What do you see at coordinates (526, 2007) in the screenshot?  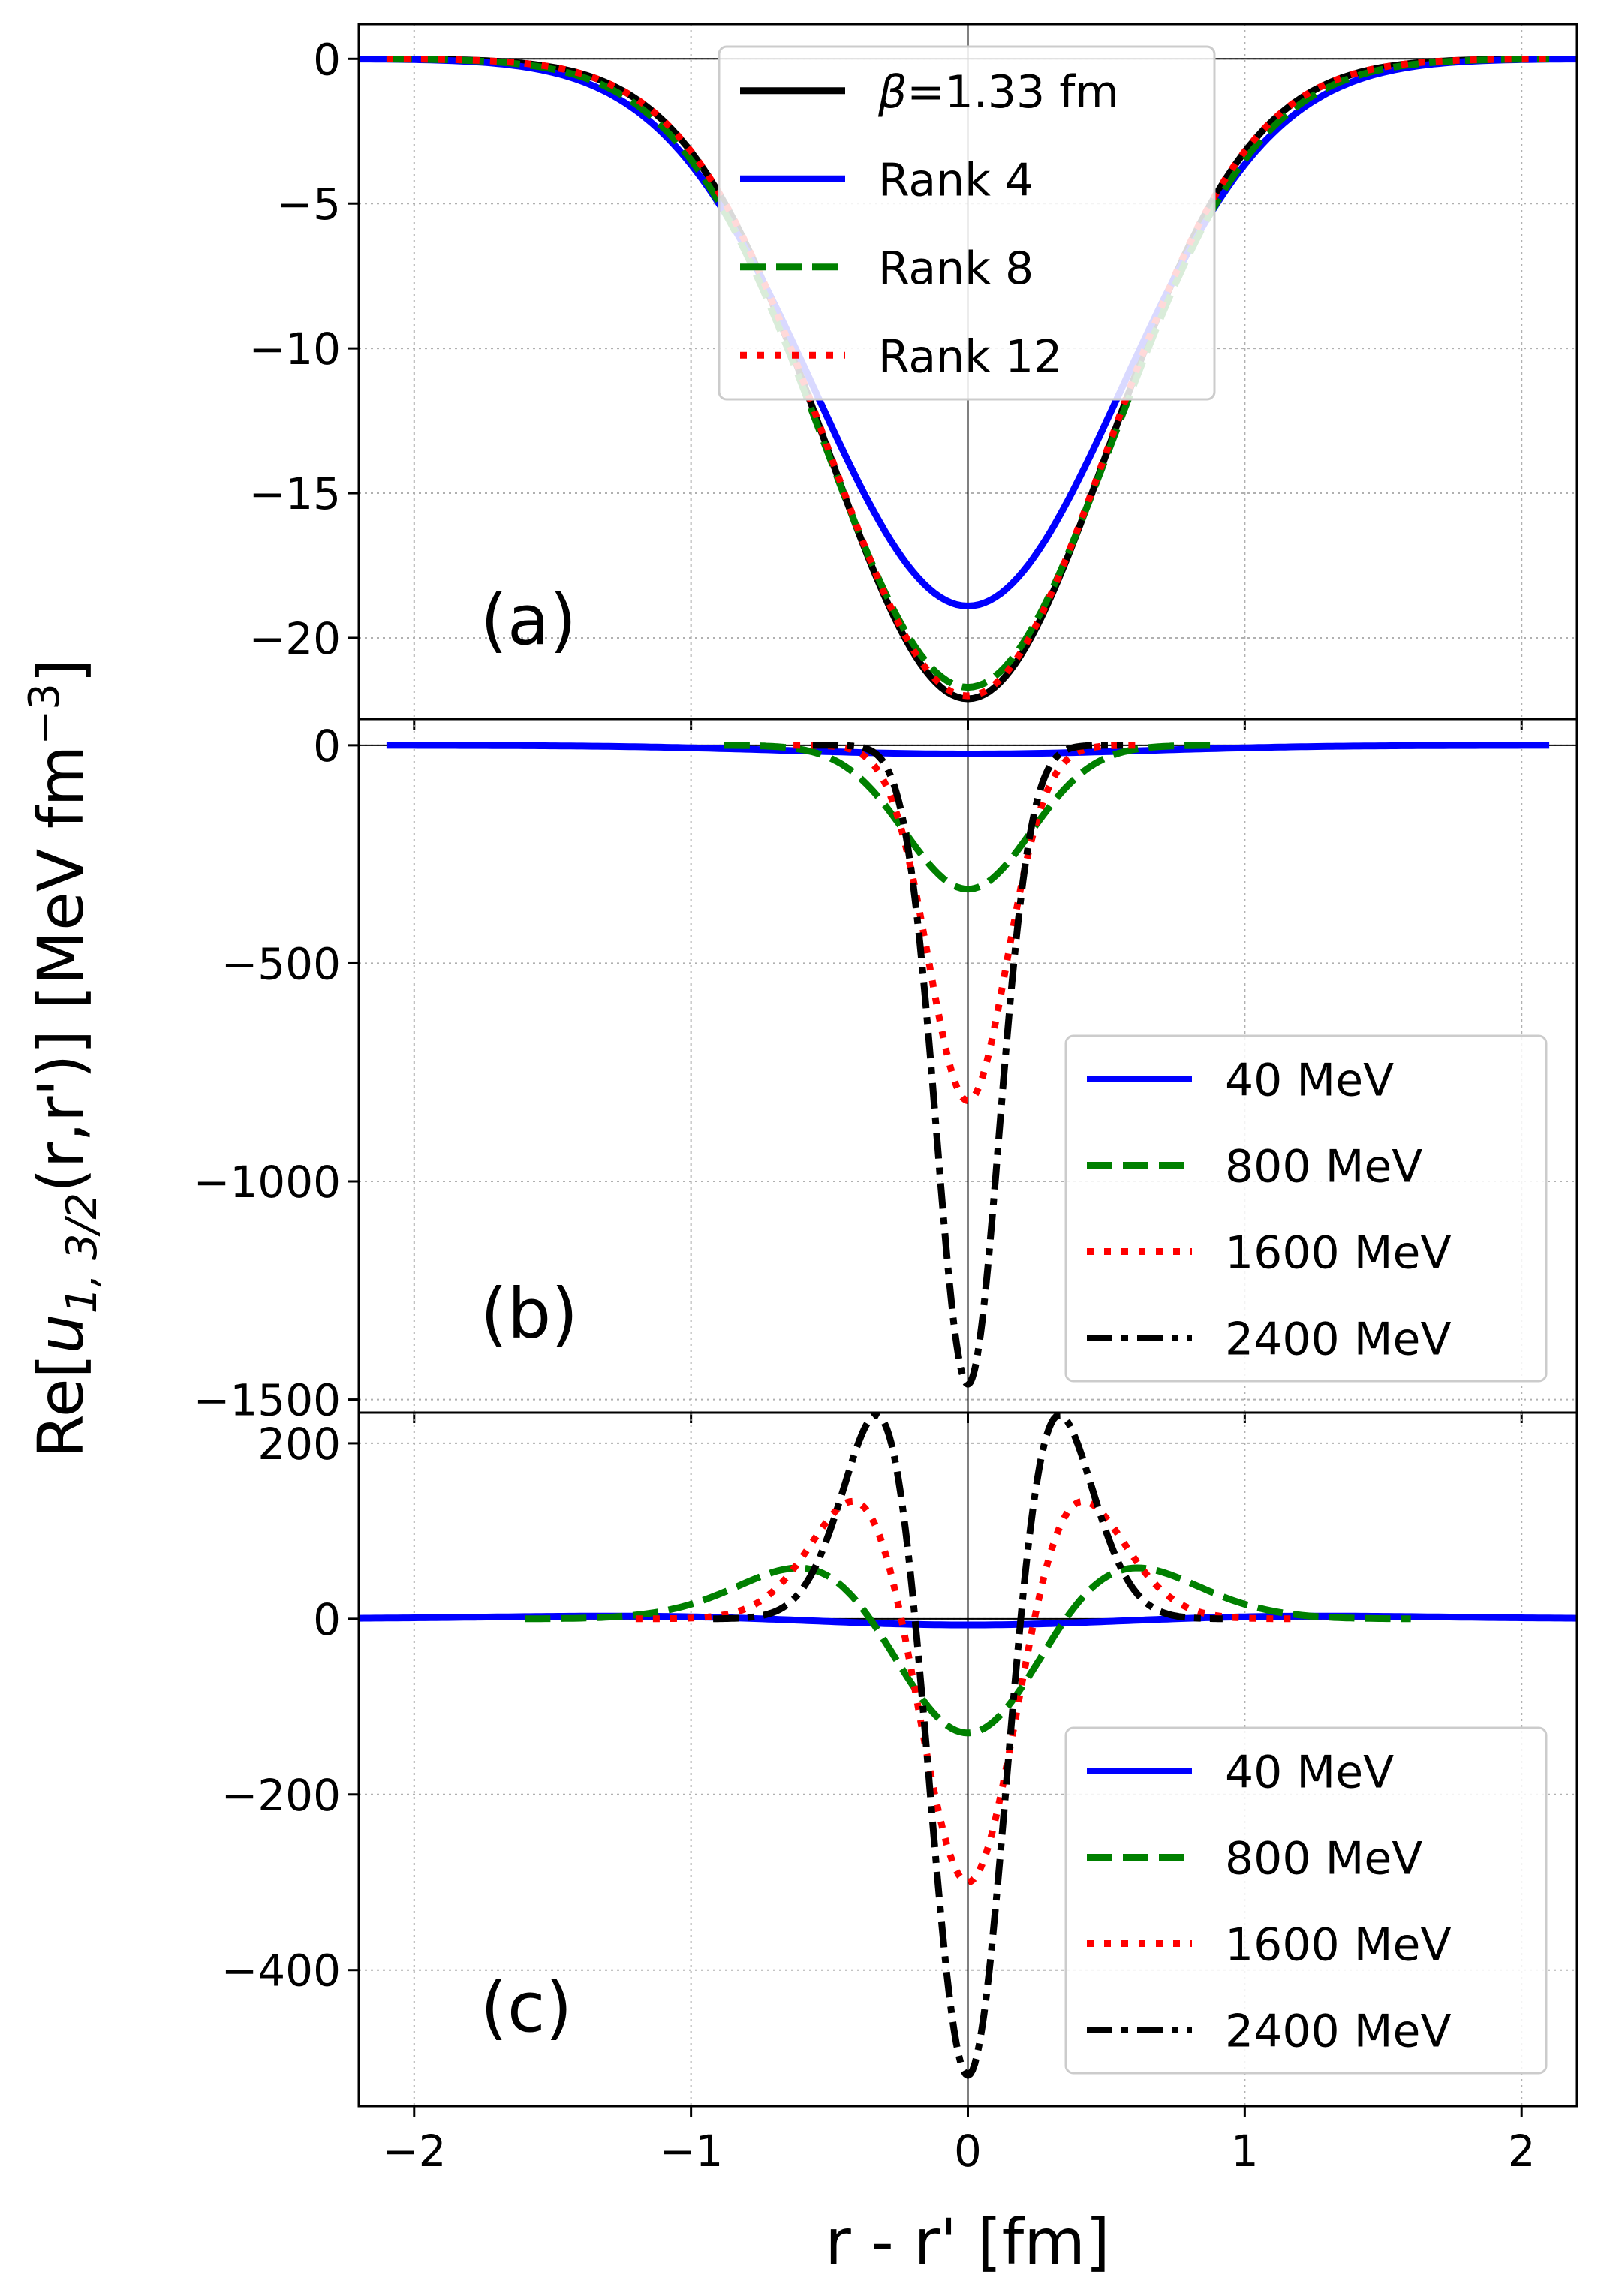 I see `panel-c-tag: (c)` at bounding box center [526, 2007].